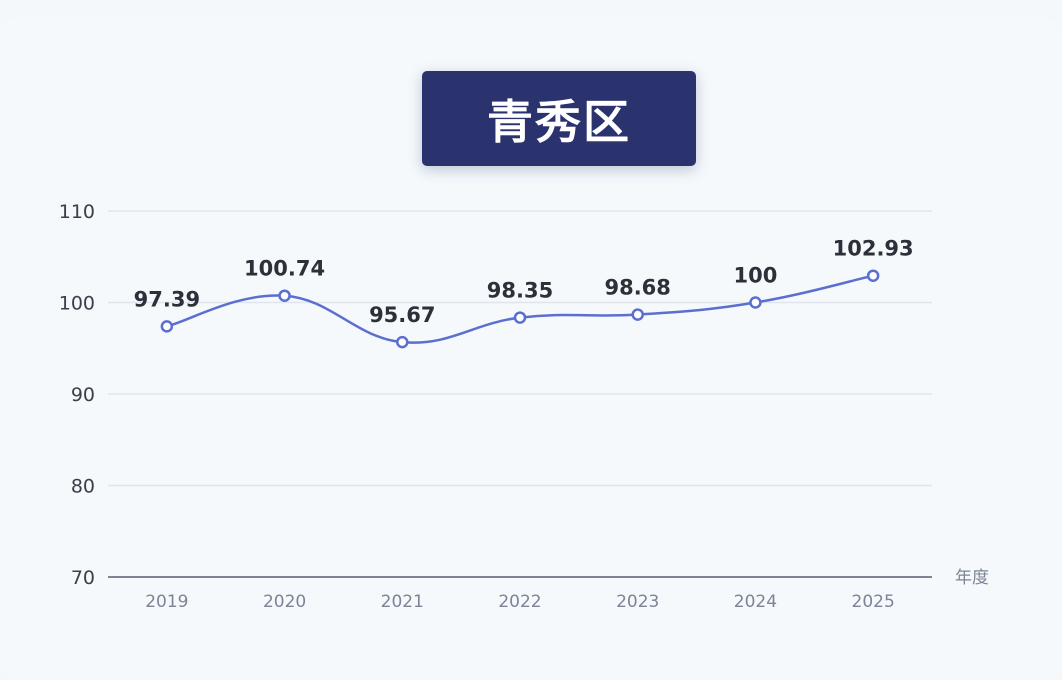 The height and width of the screenshot is (680, 1062). Describe the element at coordinates (559, 118) in the screenshot. I see `chart-title: 青秀区` at that location.